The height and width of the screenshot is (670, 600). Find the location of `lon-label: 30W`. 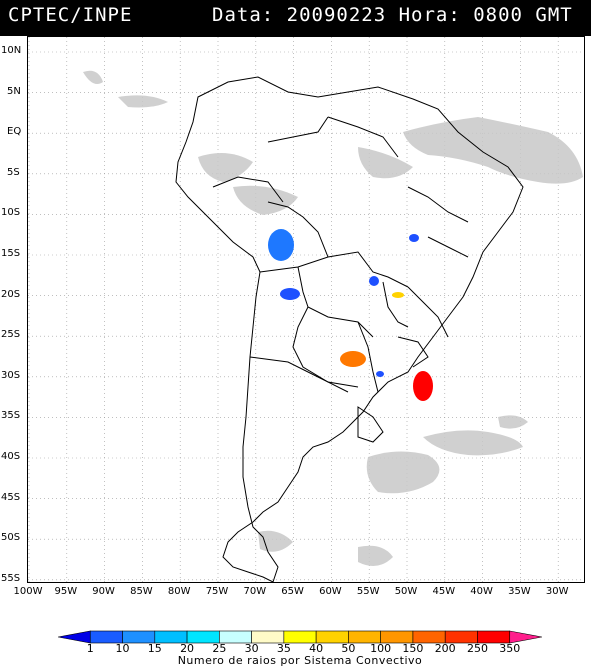

lon-label: 30W is located at coordinates (557, 591).